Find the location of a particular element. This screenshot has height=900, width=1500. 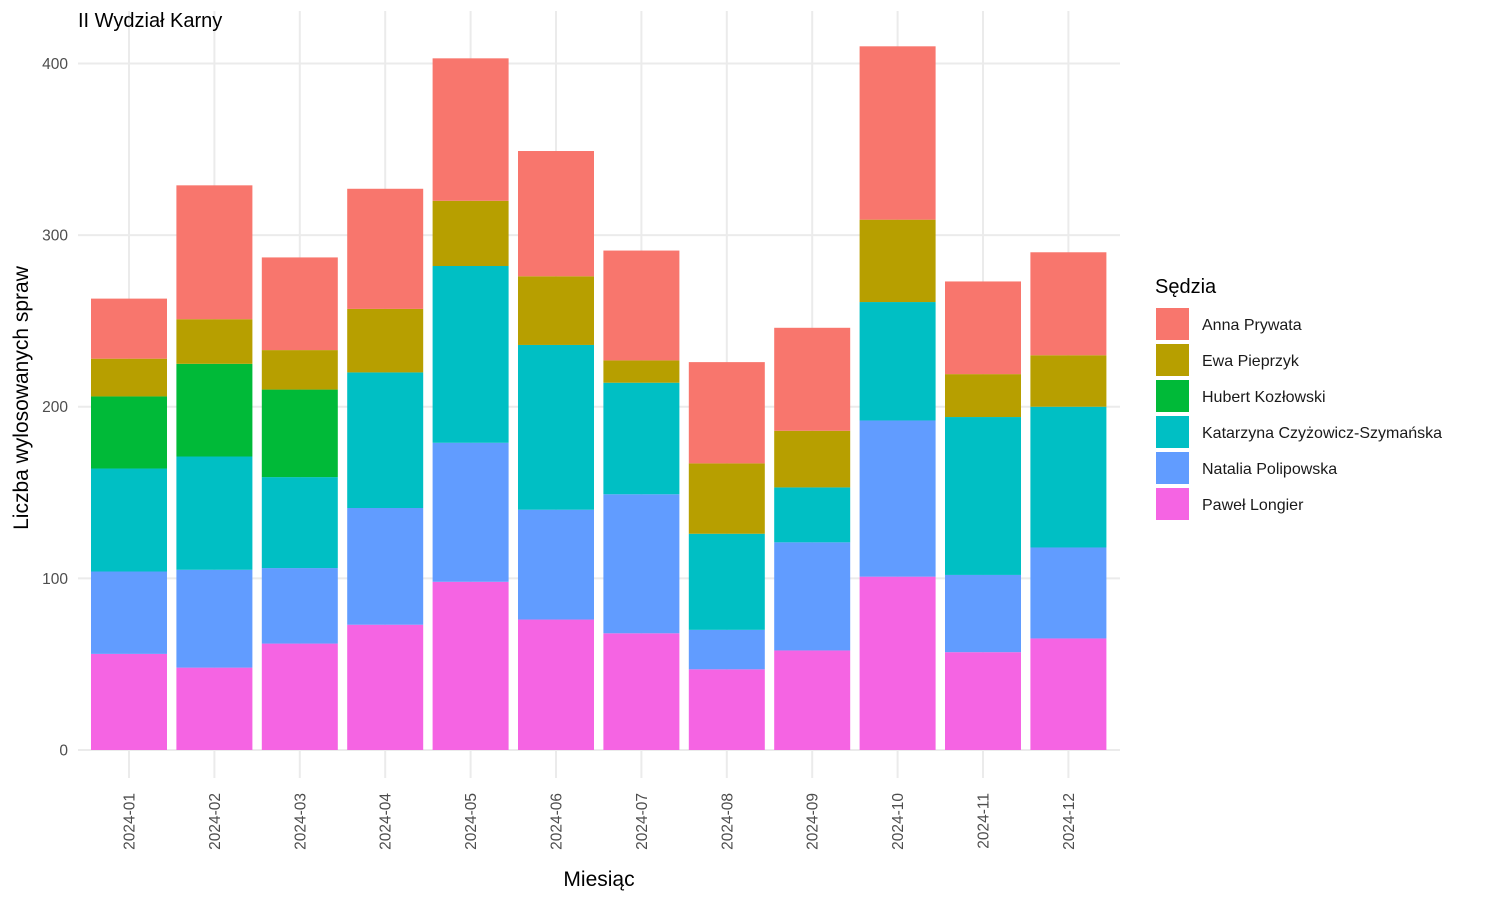

x-tick-label: 2024-08 is located at coordinates (727, 821).